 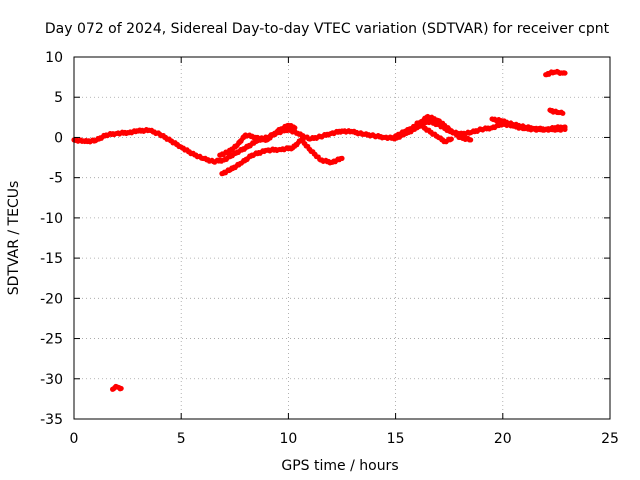 I want to click on x-axis-label: GPS time / hours, so click(x=339, y=466).